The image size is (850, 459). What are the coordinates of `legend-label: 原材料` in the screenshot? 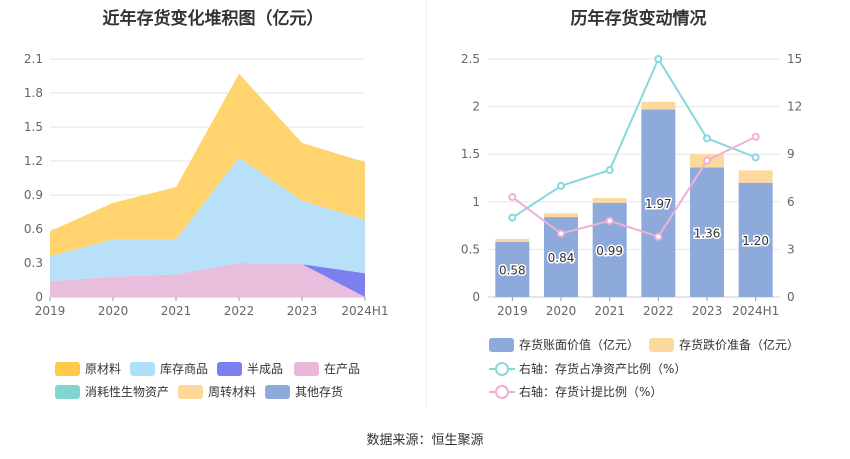 It's located at (103, 369).